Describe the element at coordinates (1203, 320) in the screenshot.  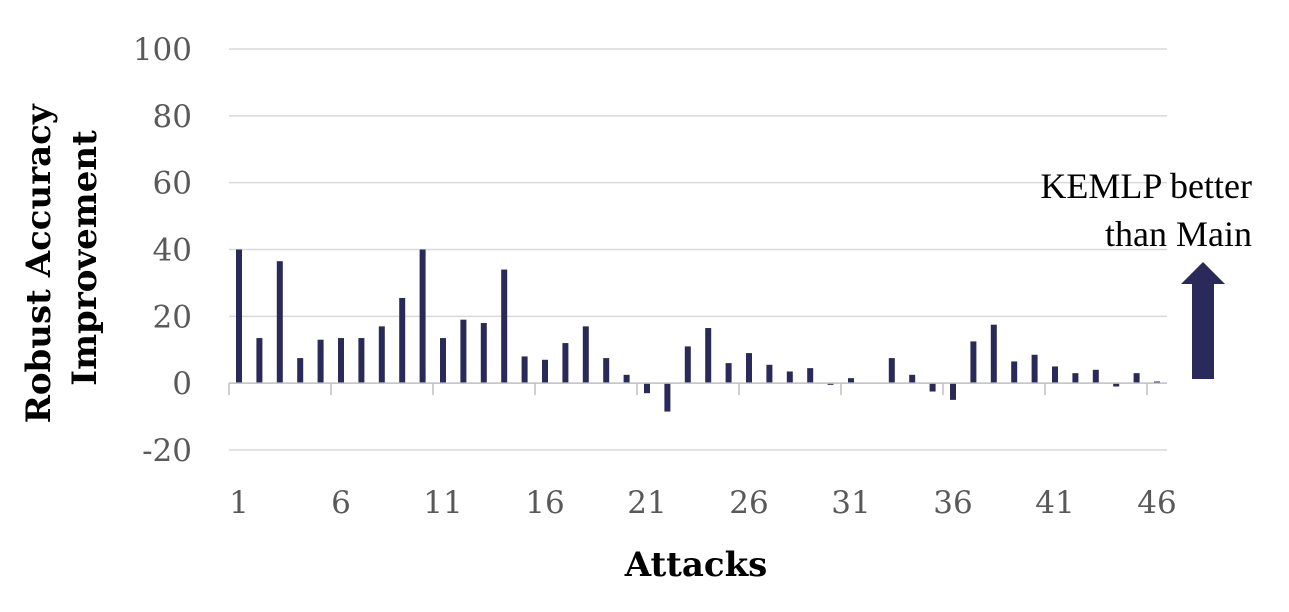
I see `up-arrow-icon` at that location.